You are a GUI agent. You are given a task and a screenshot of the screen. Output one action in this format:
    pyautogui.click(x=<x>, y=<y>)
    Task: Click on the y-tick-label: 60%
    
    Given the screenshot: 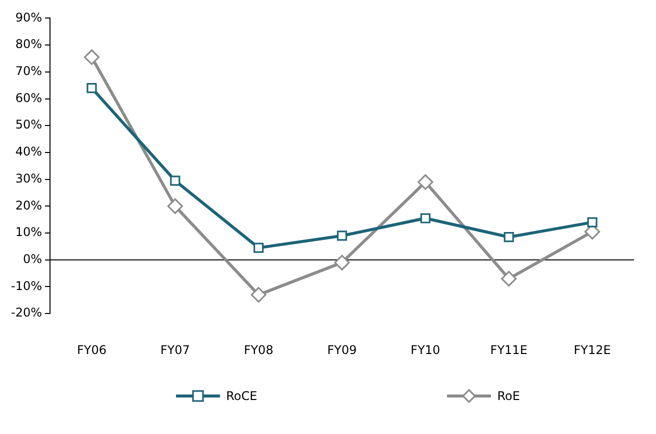 What is the action you would take?
    pyautogui.click(x=28, y=97)
    